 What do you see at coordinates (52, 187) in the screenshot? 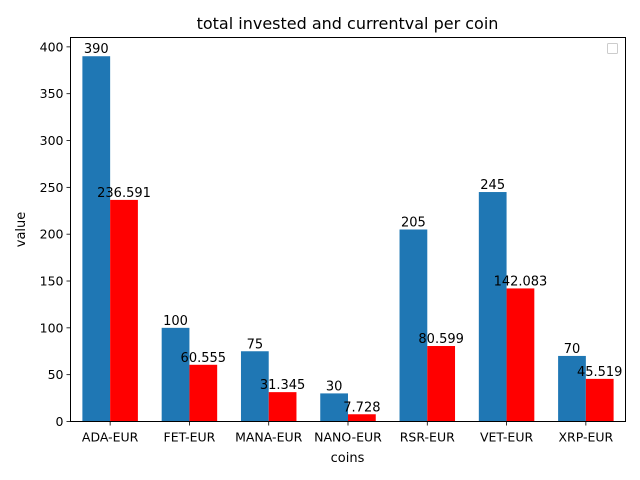
I see `y-tick-label: 250` at bounding box center [52, 187].